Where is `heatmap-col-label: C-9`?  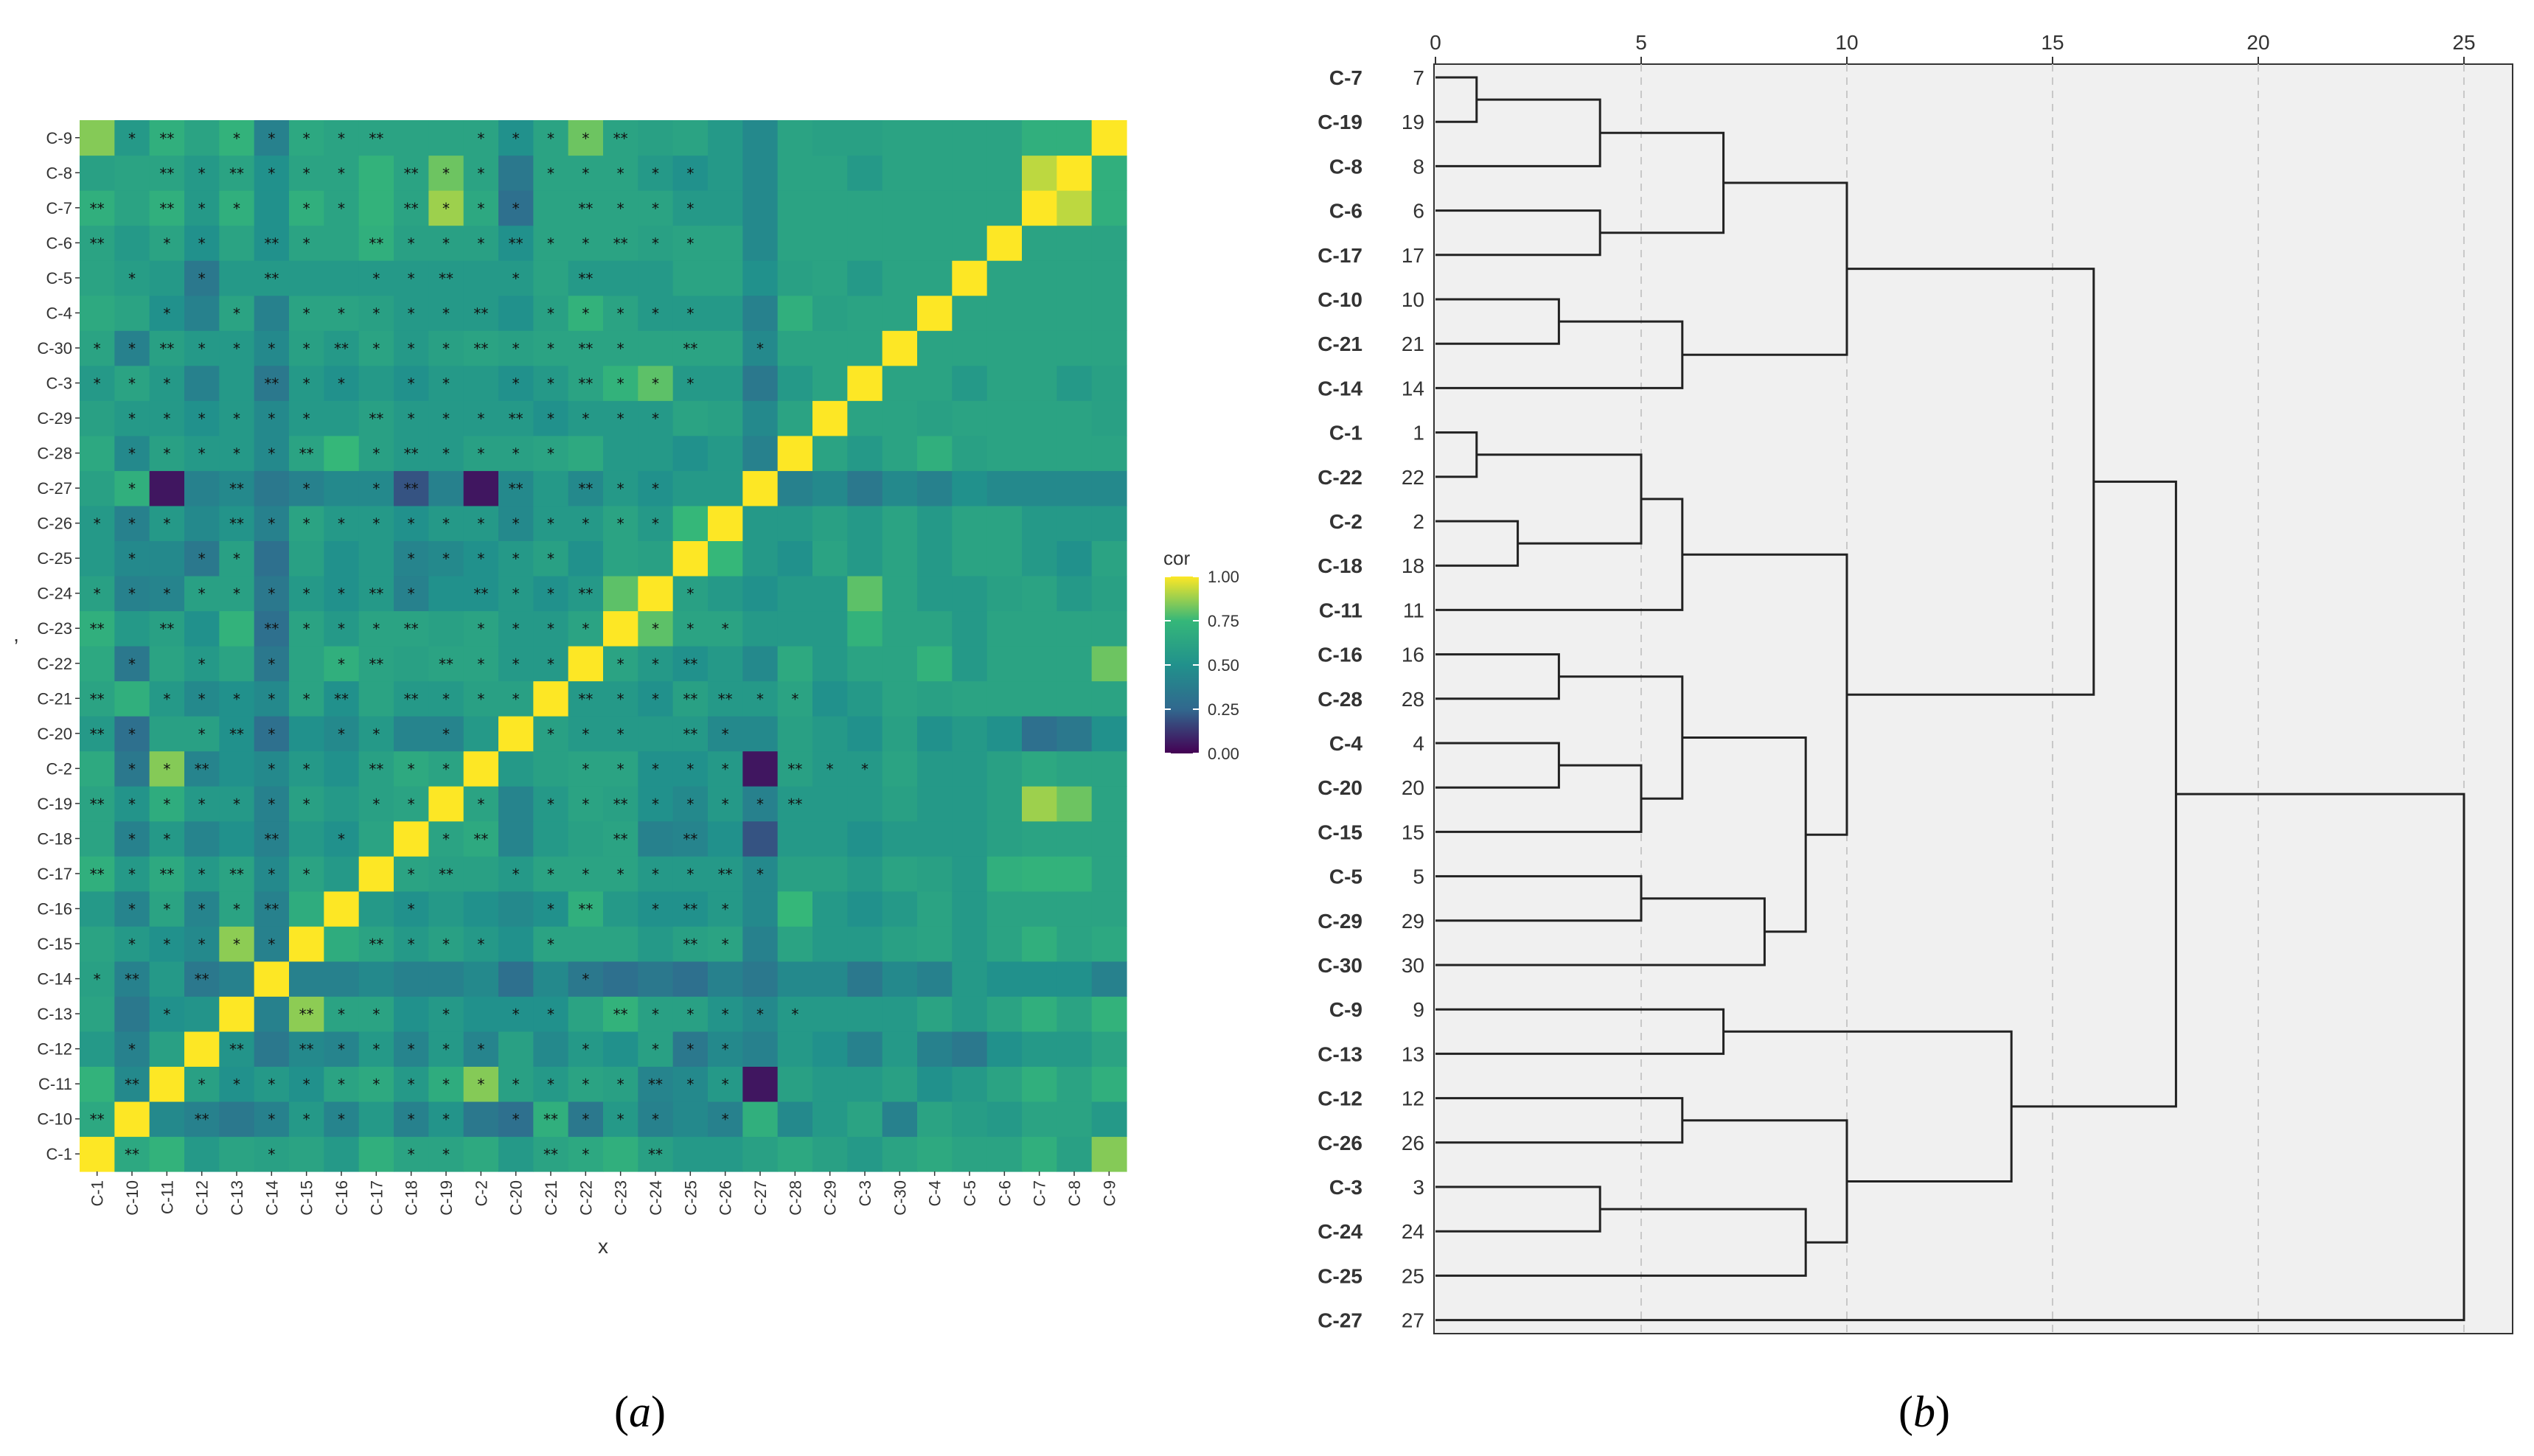
heatmap-col-label: C-9 is located at coordinates (1109, 1193).